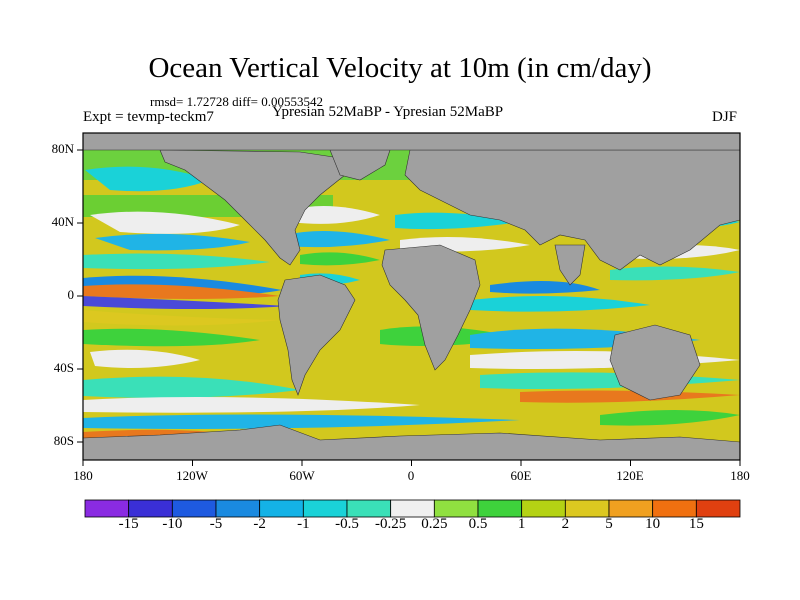 Image resolution: width=800 pixels, height=600 pixels. I want to click on colorbar-label: 10, so click(653, 524).